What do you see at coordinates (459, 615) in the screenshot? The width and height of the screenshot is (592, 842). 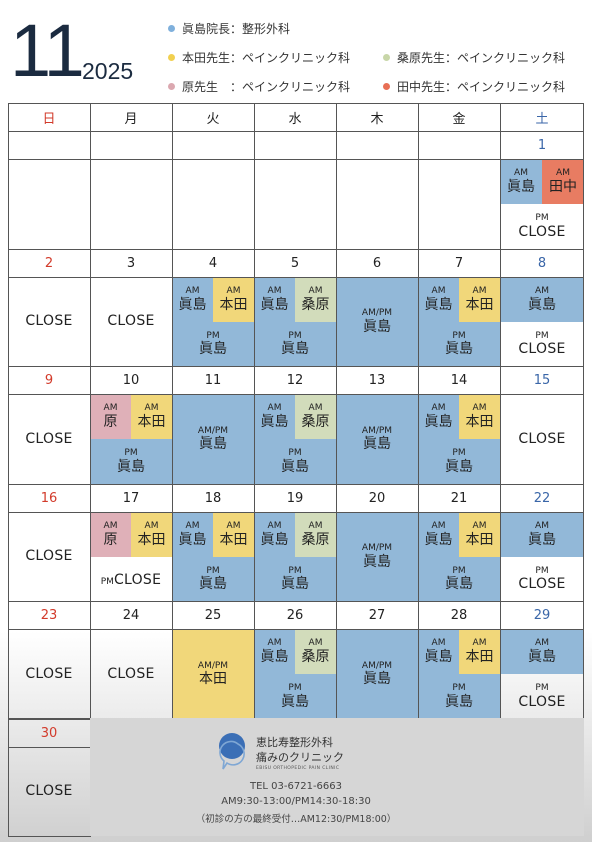 I see `day-number: 28` at bounding box center [459, 615].